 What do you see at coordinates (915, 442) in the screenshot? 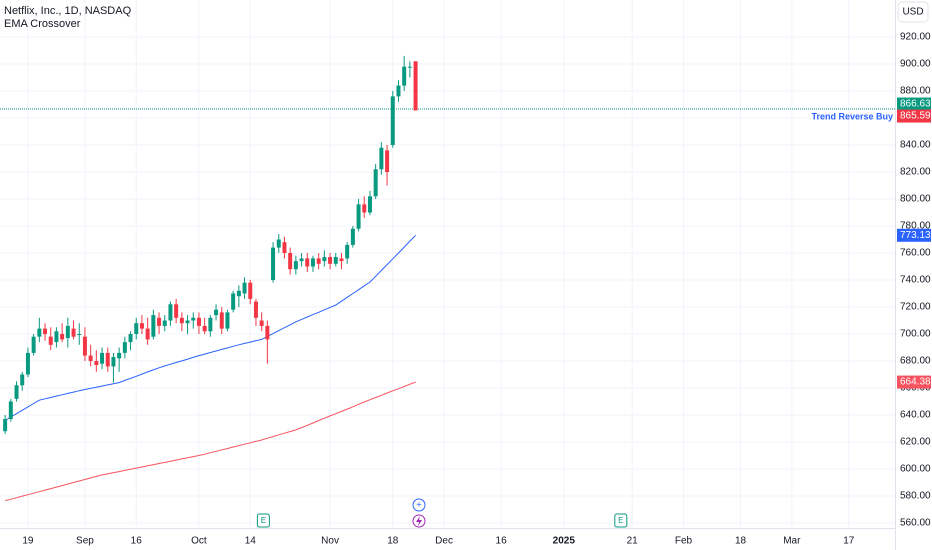
I see `y-tick-label: 620.00` at bounding box center [915, 442].